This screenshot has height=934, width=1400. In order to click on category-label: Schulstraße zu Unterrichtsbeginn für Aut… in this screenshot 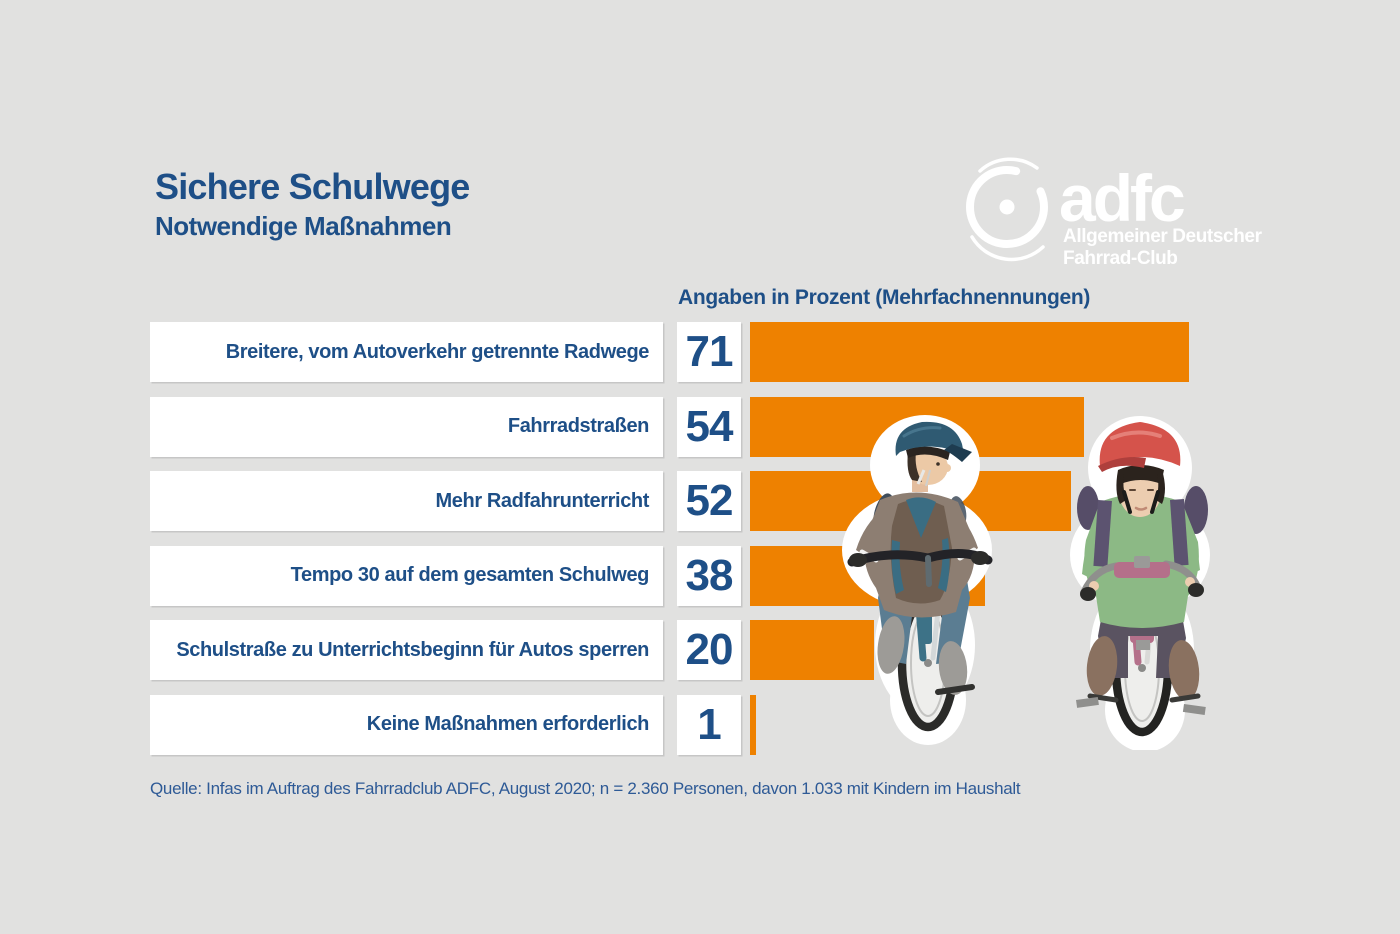, I will do `click(406, 650)`.